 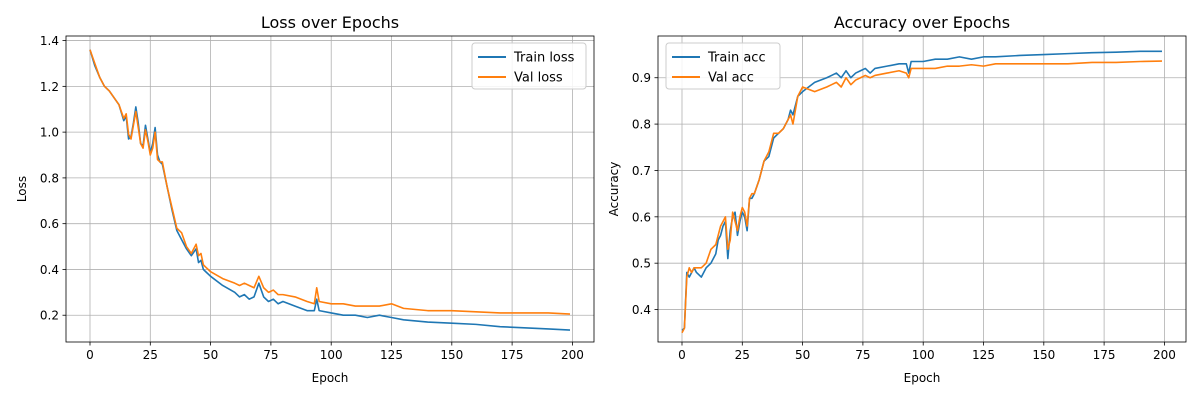 What do you see at coordinates (22, 189) in the screenshot?
I see `y-axis-label: Loss` at bounding box center [22, 189].